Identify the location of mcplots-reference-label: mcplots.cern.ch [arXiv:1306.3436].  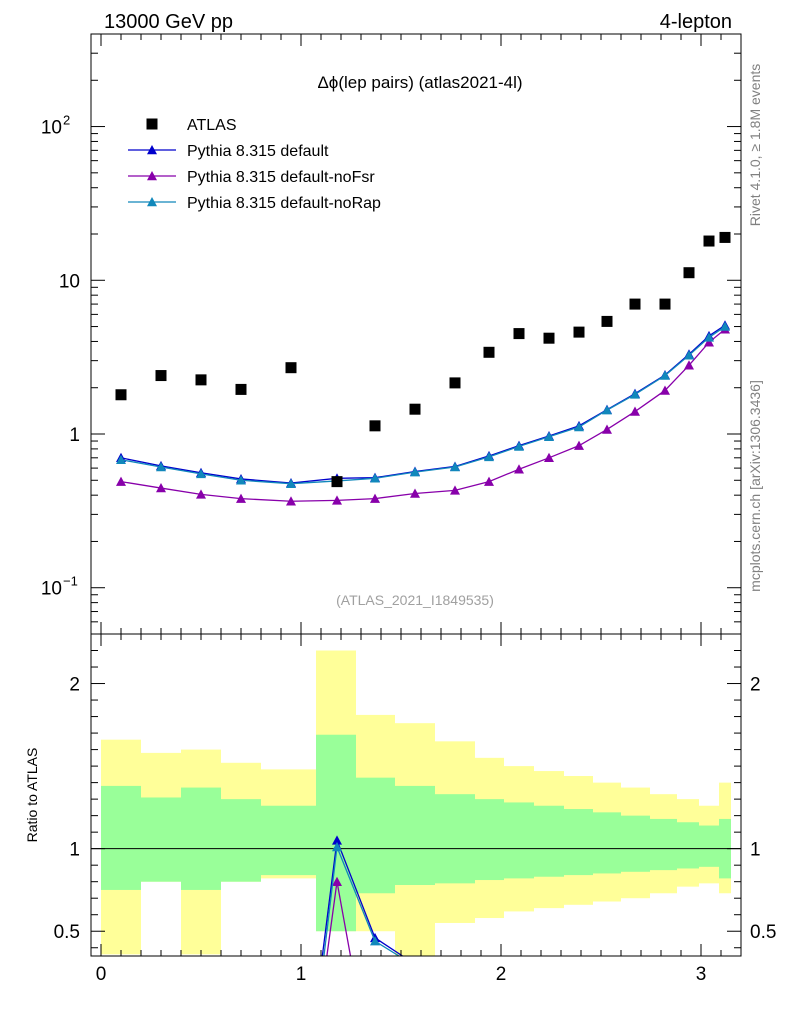
(755, 486).